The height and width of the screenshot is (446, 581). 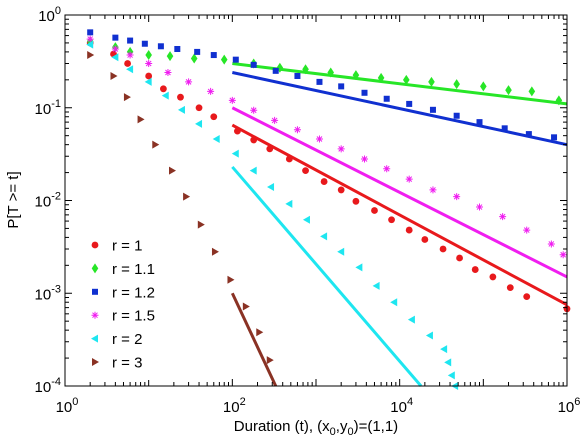 I want to click on x-tick-label: 10², so click(x=234, y=406).